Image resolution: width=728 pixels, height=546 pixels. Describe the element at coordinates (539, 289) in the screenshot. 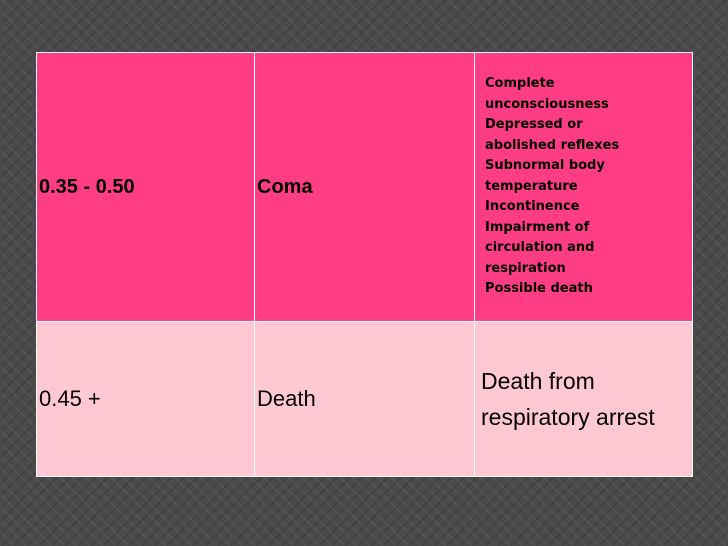

I see `effect-line: Possible death` at that location.